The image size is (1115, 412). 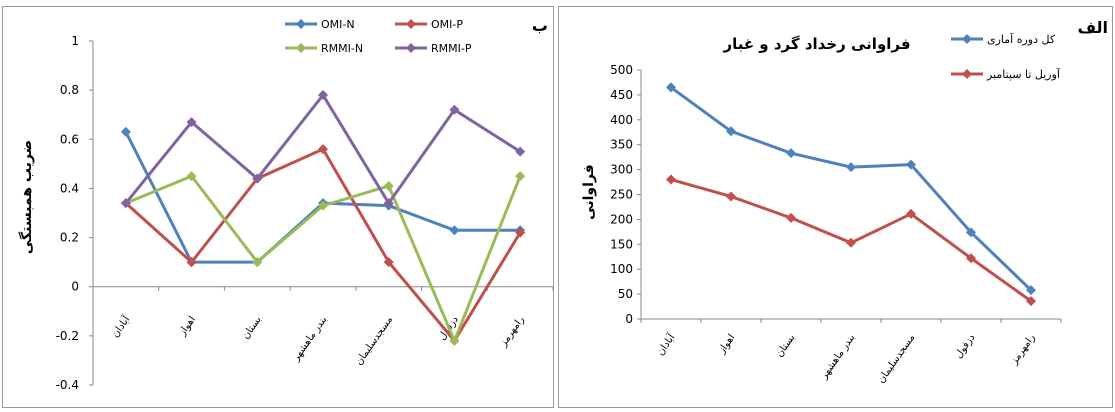 What do you see at coordinates (75, 41) in the screenshot?
I see `y-tick-label: 1` at bounding box center [75, 41].